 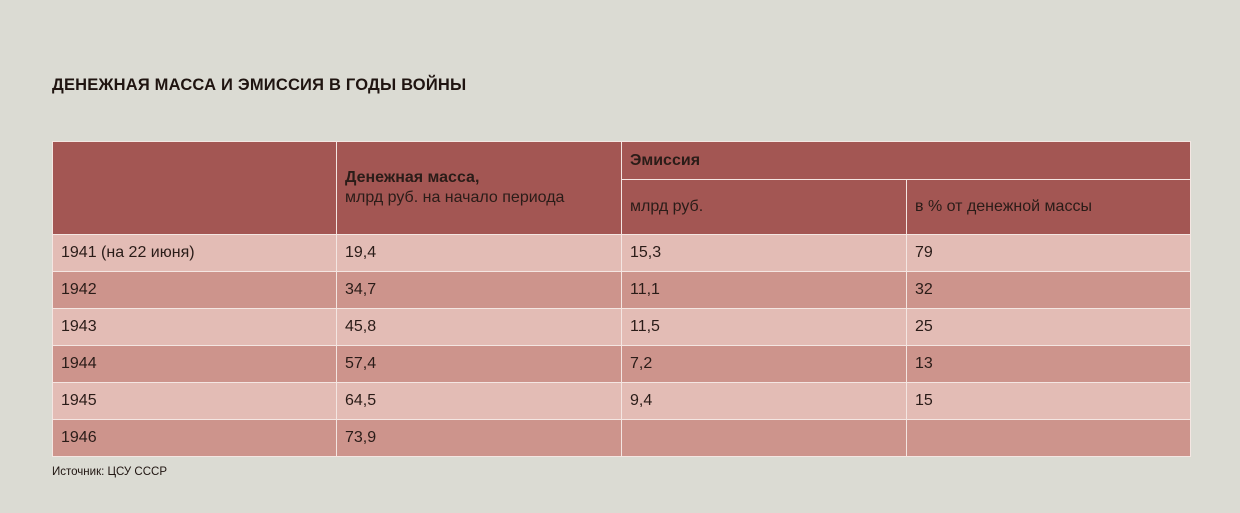 I want to click on table-row: 1941 (на 22 июня) 19,4 15,3 79, so click(x=621, y=253).